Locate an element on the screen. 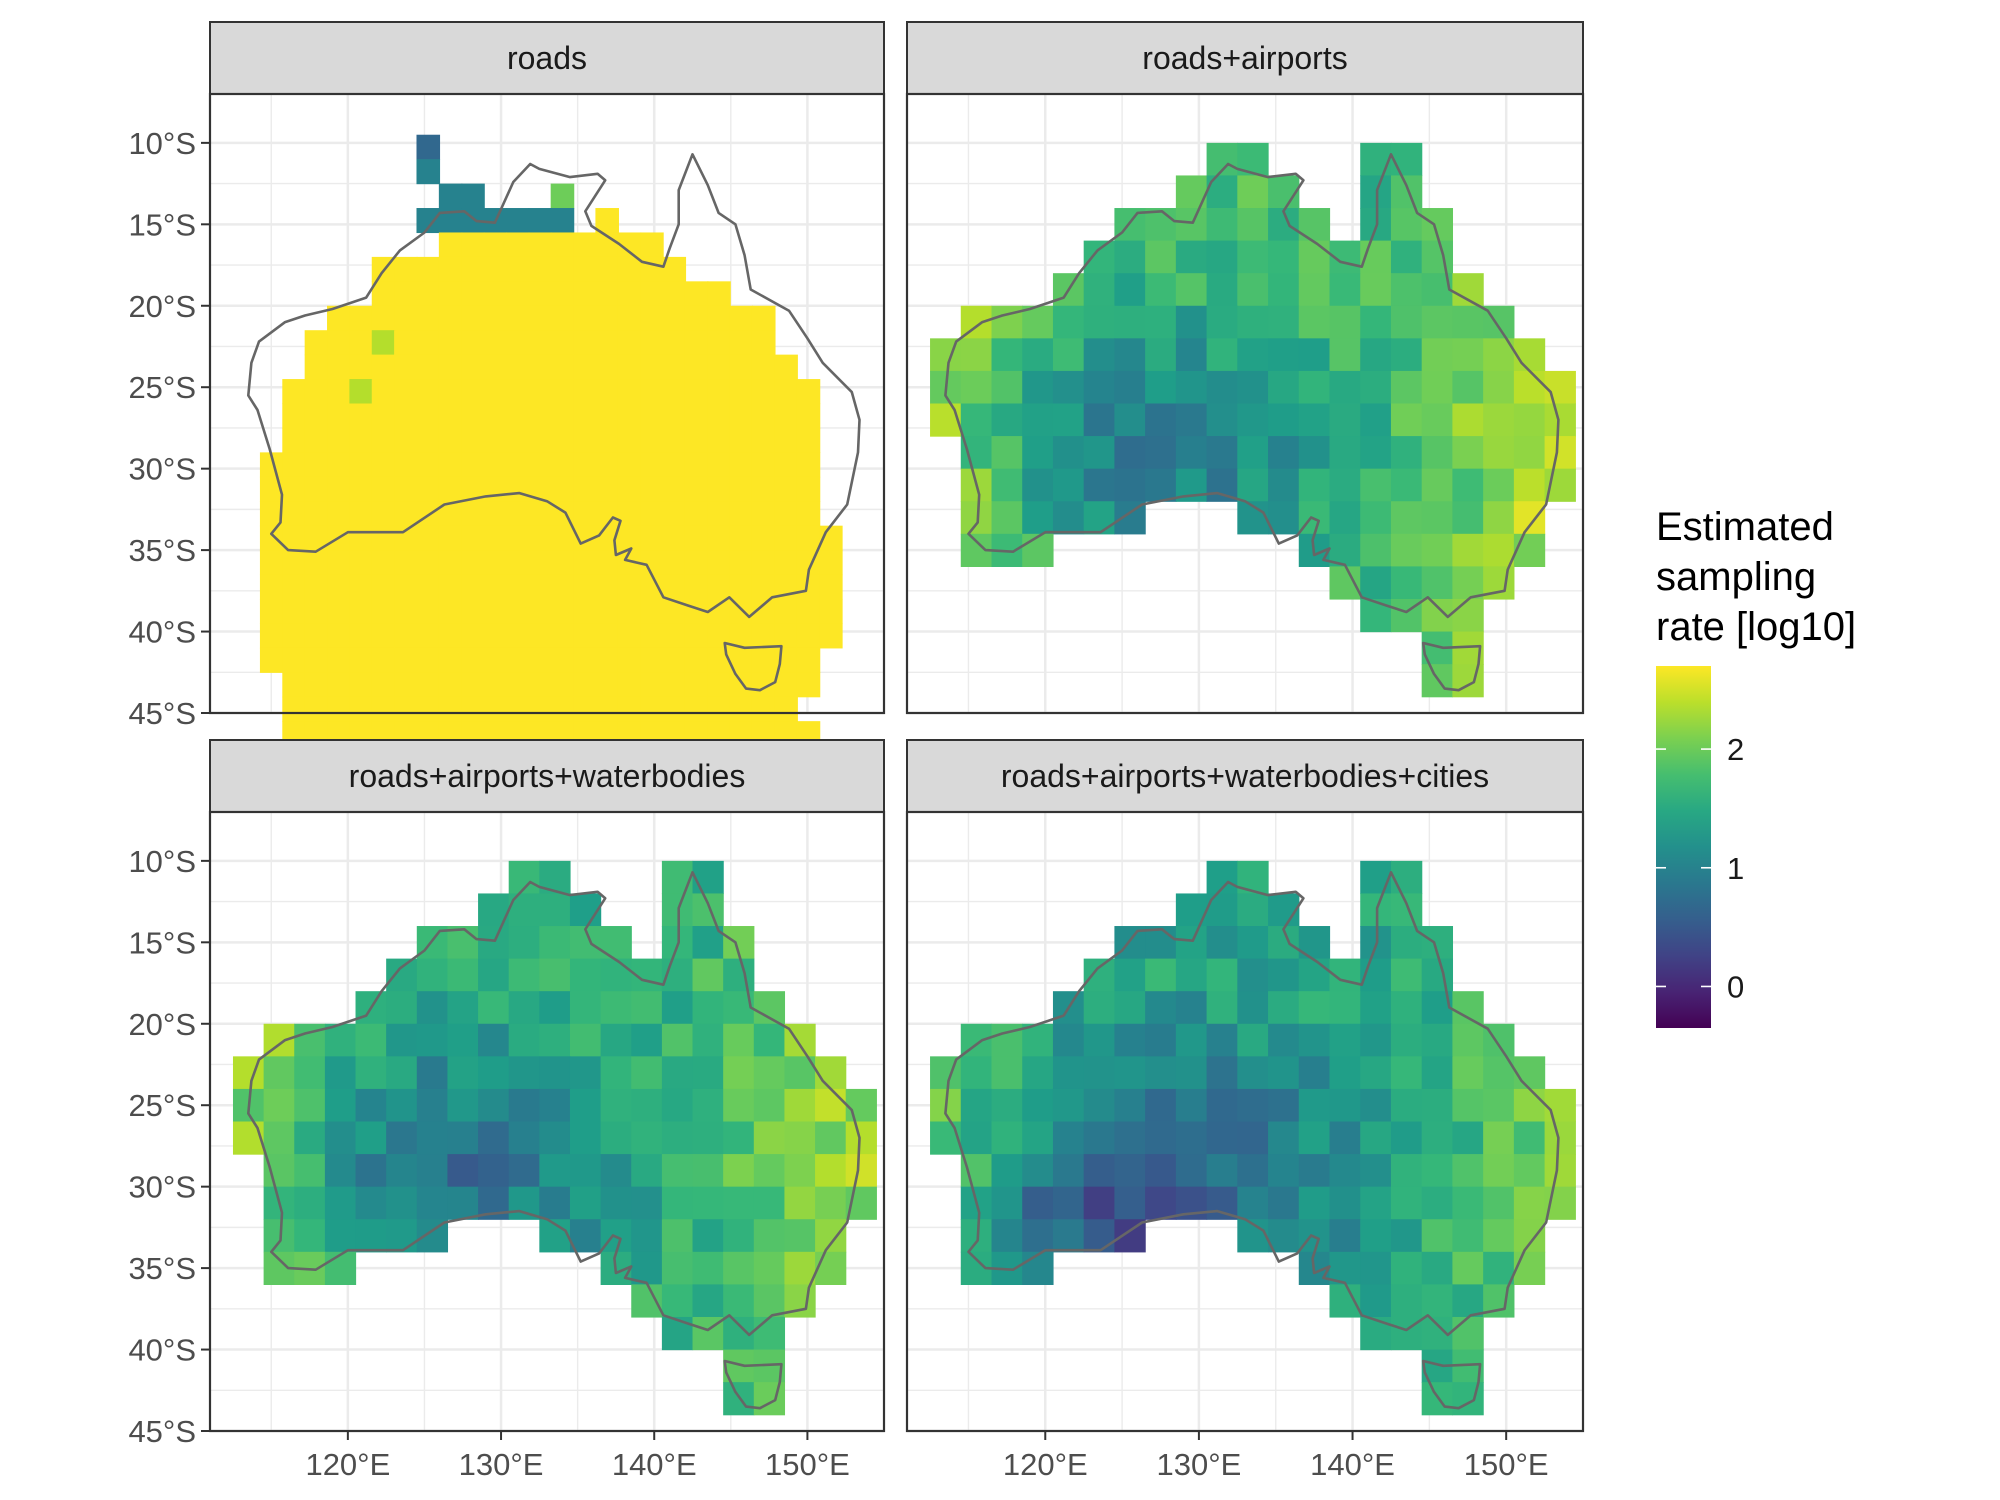 The height and width of the screenshot is (1500, 2000). tasmania-outline is located at coordinates (753, 666).